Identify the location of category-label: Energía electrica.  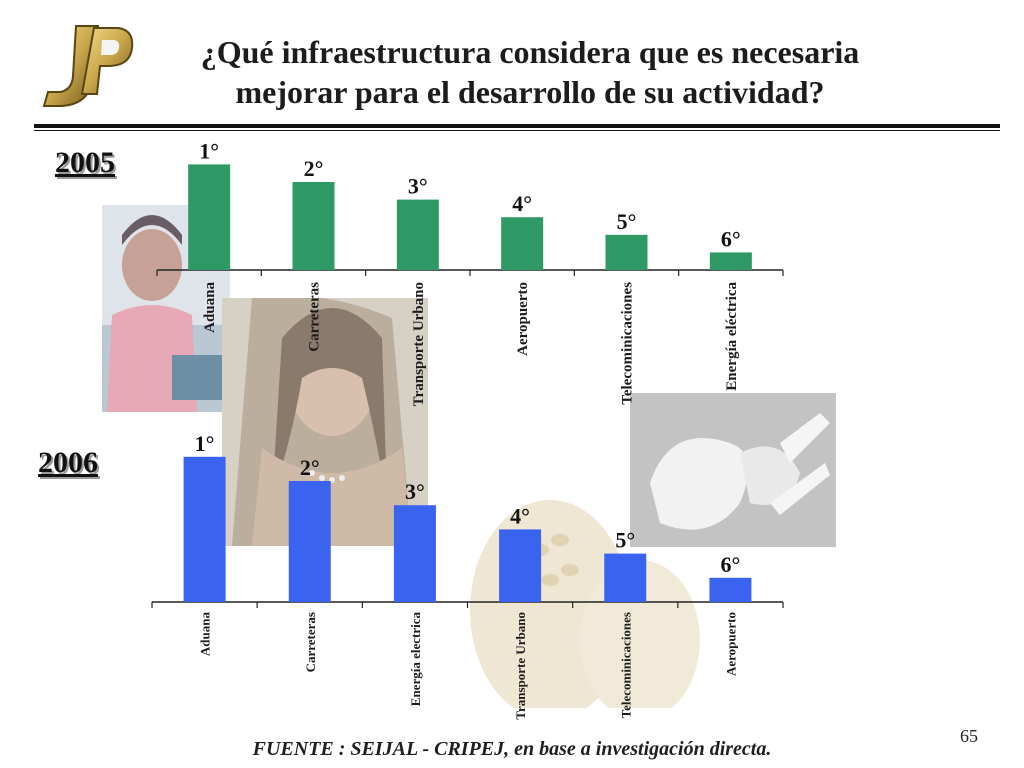
(415, 659).